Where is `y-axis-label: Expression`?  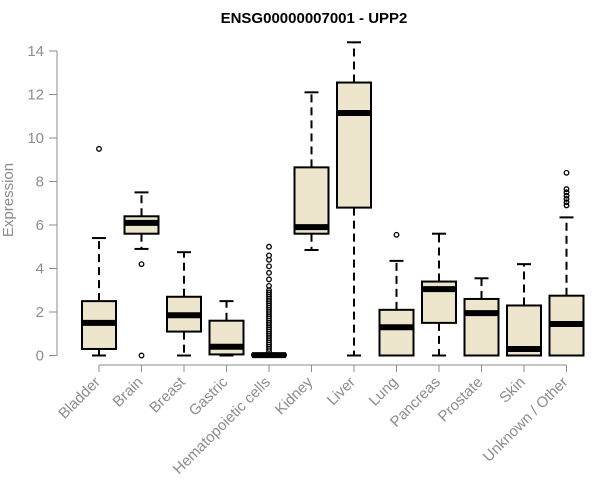 y-axis-label: Expression is located at coordinates (8, 200).